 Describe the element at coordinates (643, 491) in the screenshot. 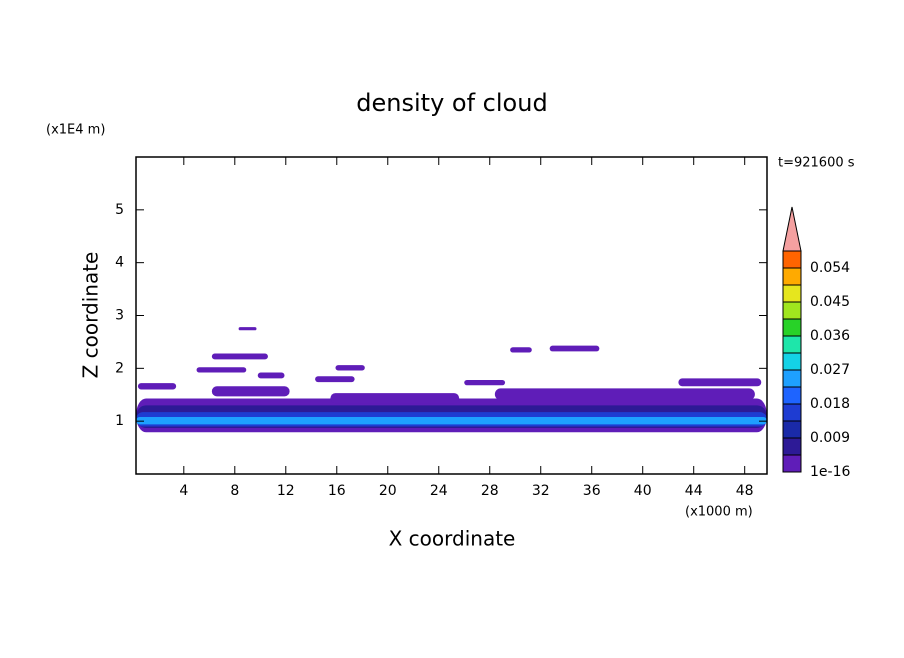

I see `x-tick-label: 40` at that location.